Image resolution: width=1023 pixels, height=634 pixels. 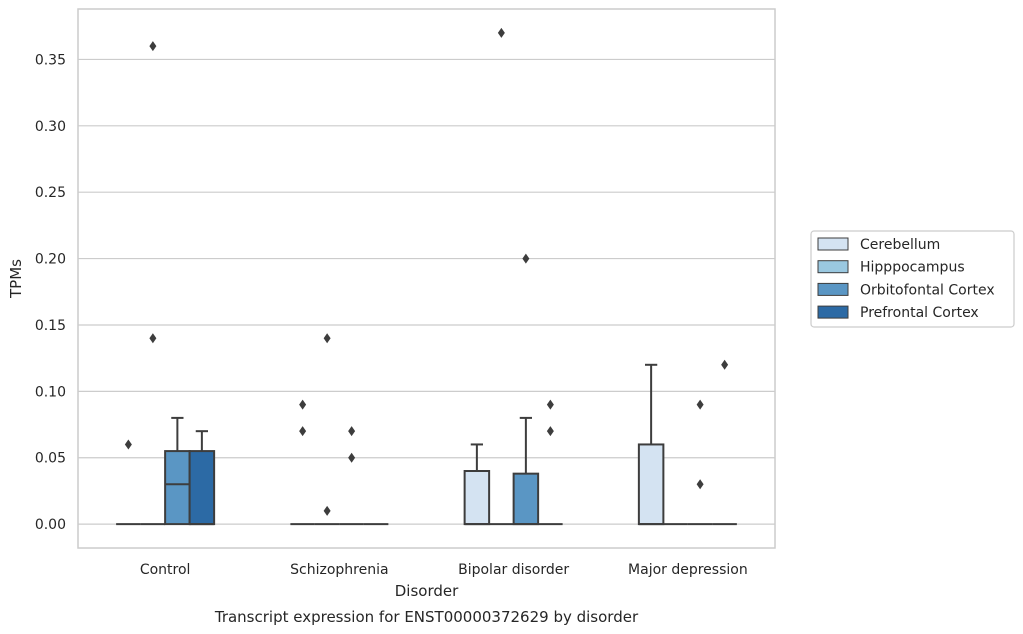 I want to click on y-axis-label: TPMs, so click(x=16, y=279).